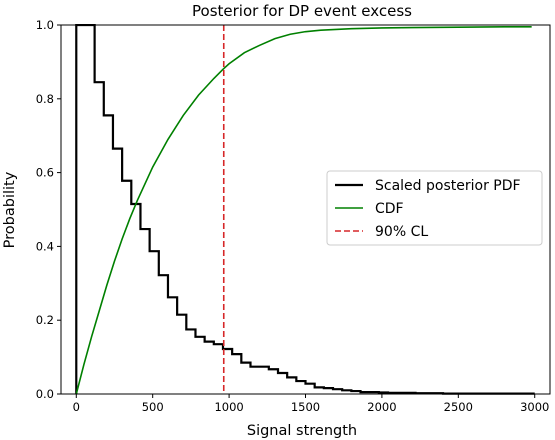 The image size is (555, 440). What do you see at coordinates (401, 232) in the screenshot?
I see `legend-entry: 90% CL` at bounding box center [401, 232].